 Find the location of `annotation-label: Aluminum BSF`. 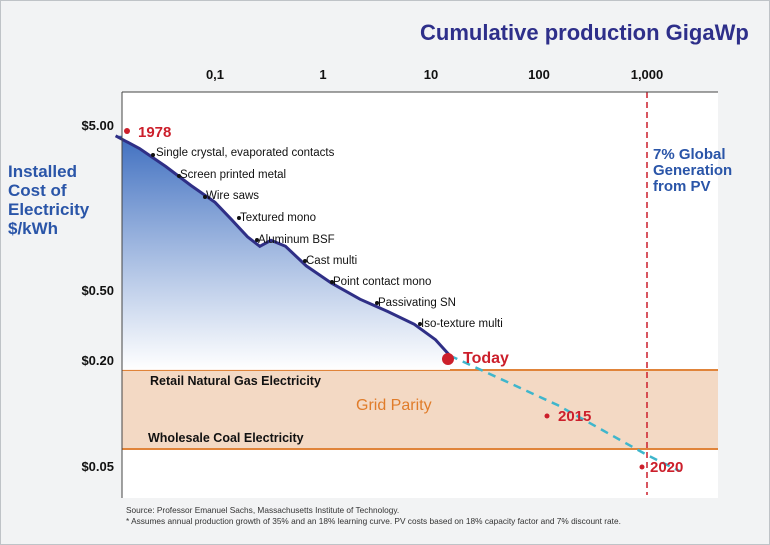

annotation-label: Aluminum BSF is located at coordinates (296, 240).